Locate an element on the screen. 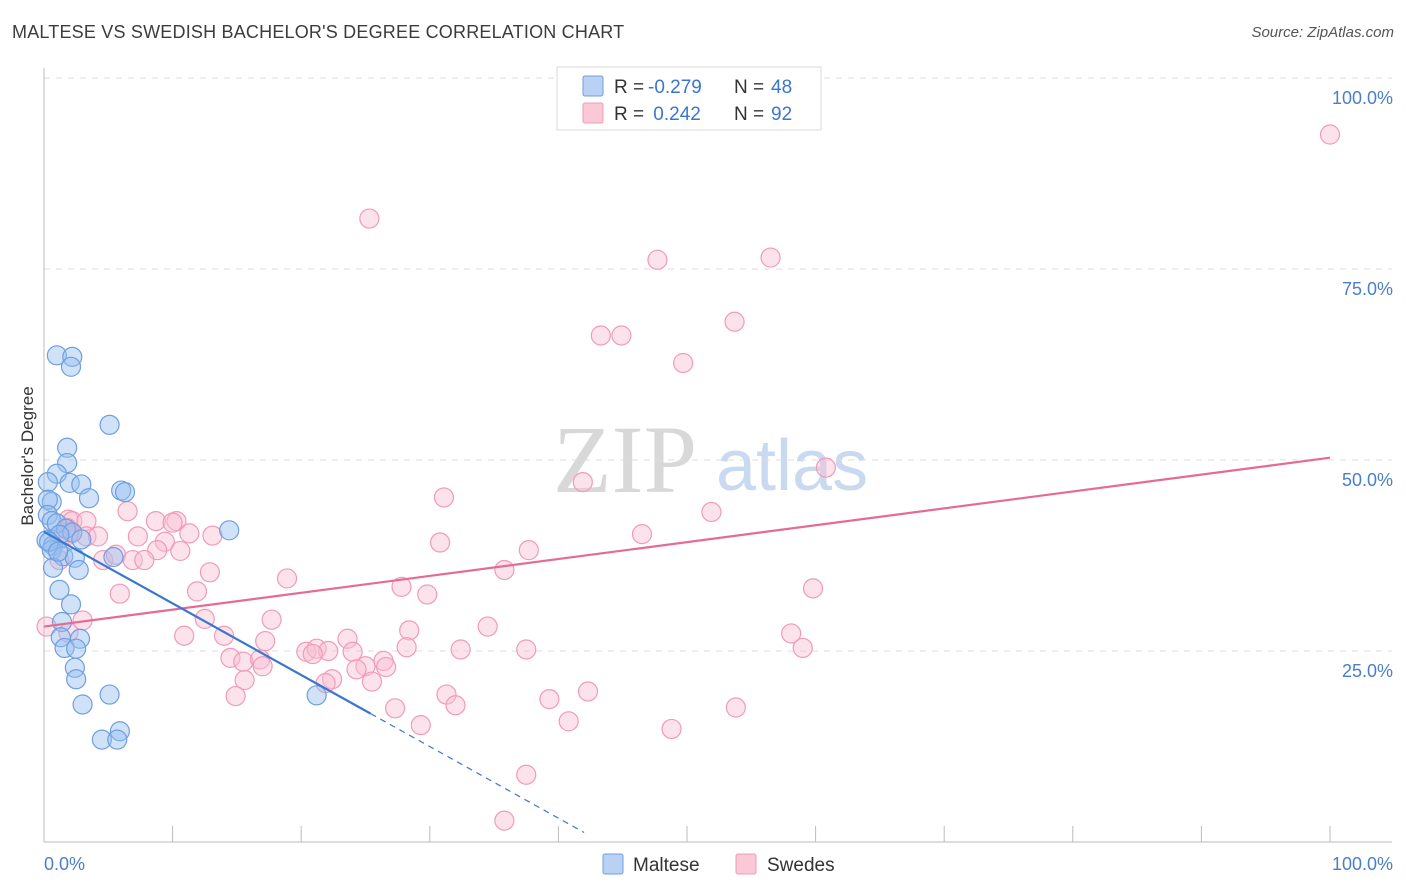 This screenshot has width=1406, height=892. watermark-atlas: atlas is located at coordinates (792, 466).